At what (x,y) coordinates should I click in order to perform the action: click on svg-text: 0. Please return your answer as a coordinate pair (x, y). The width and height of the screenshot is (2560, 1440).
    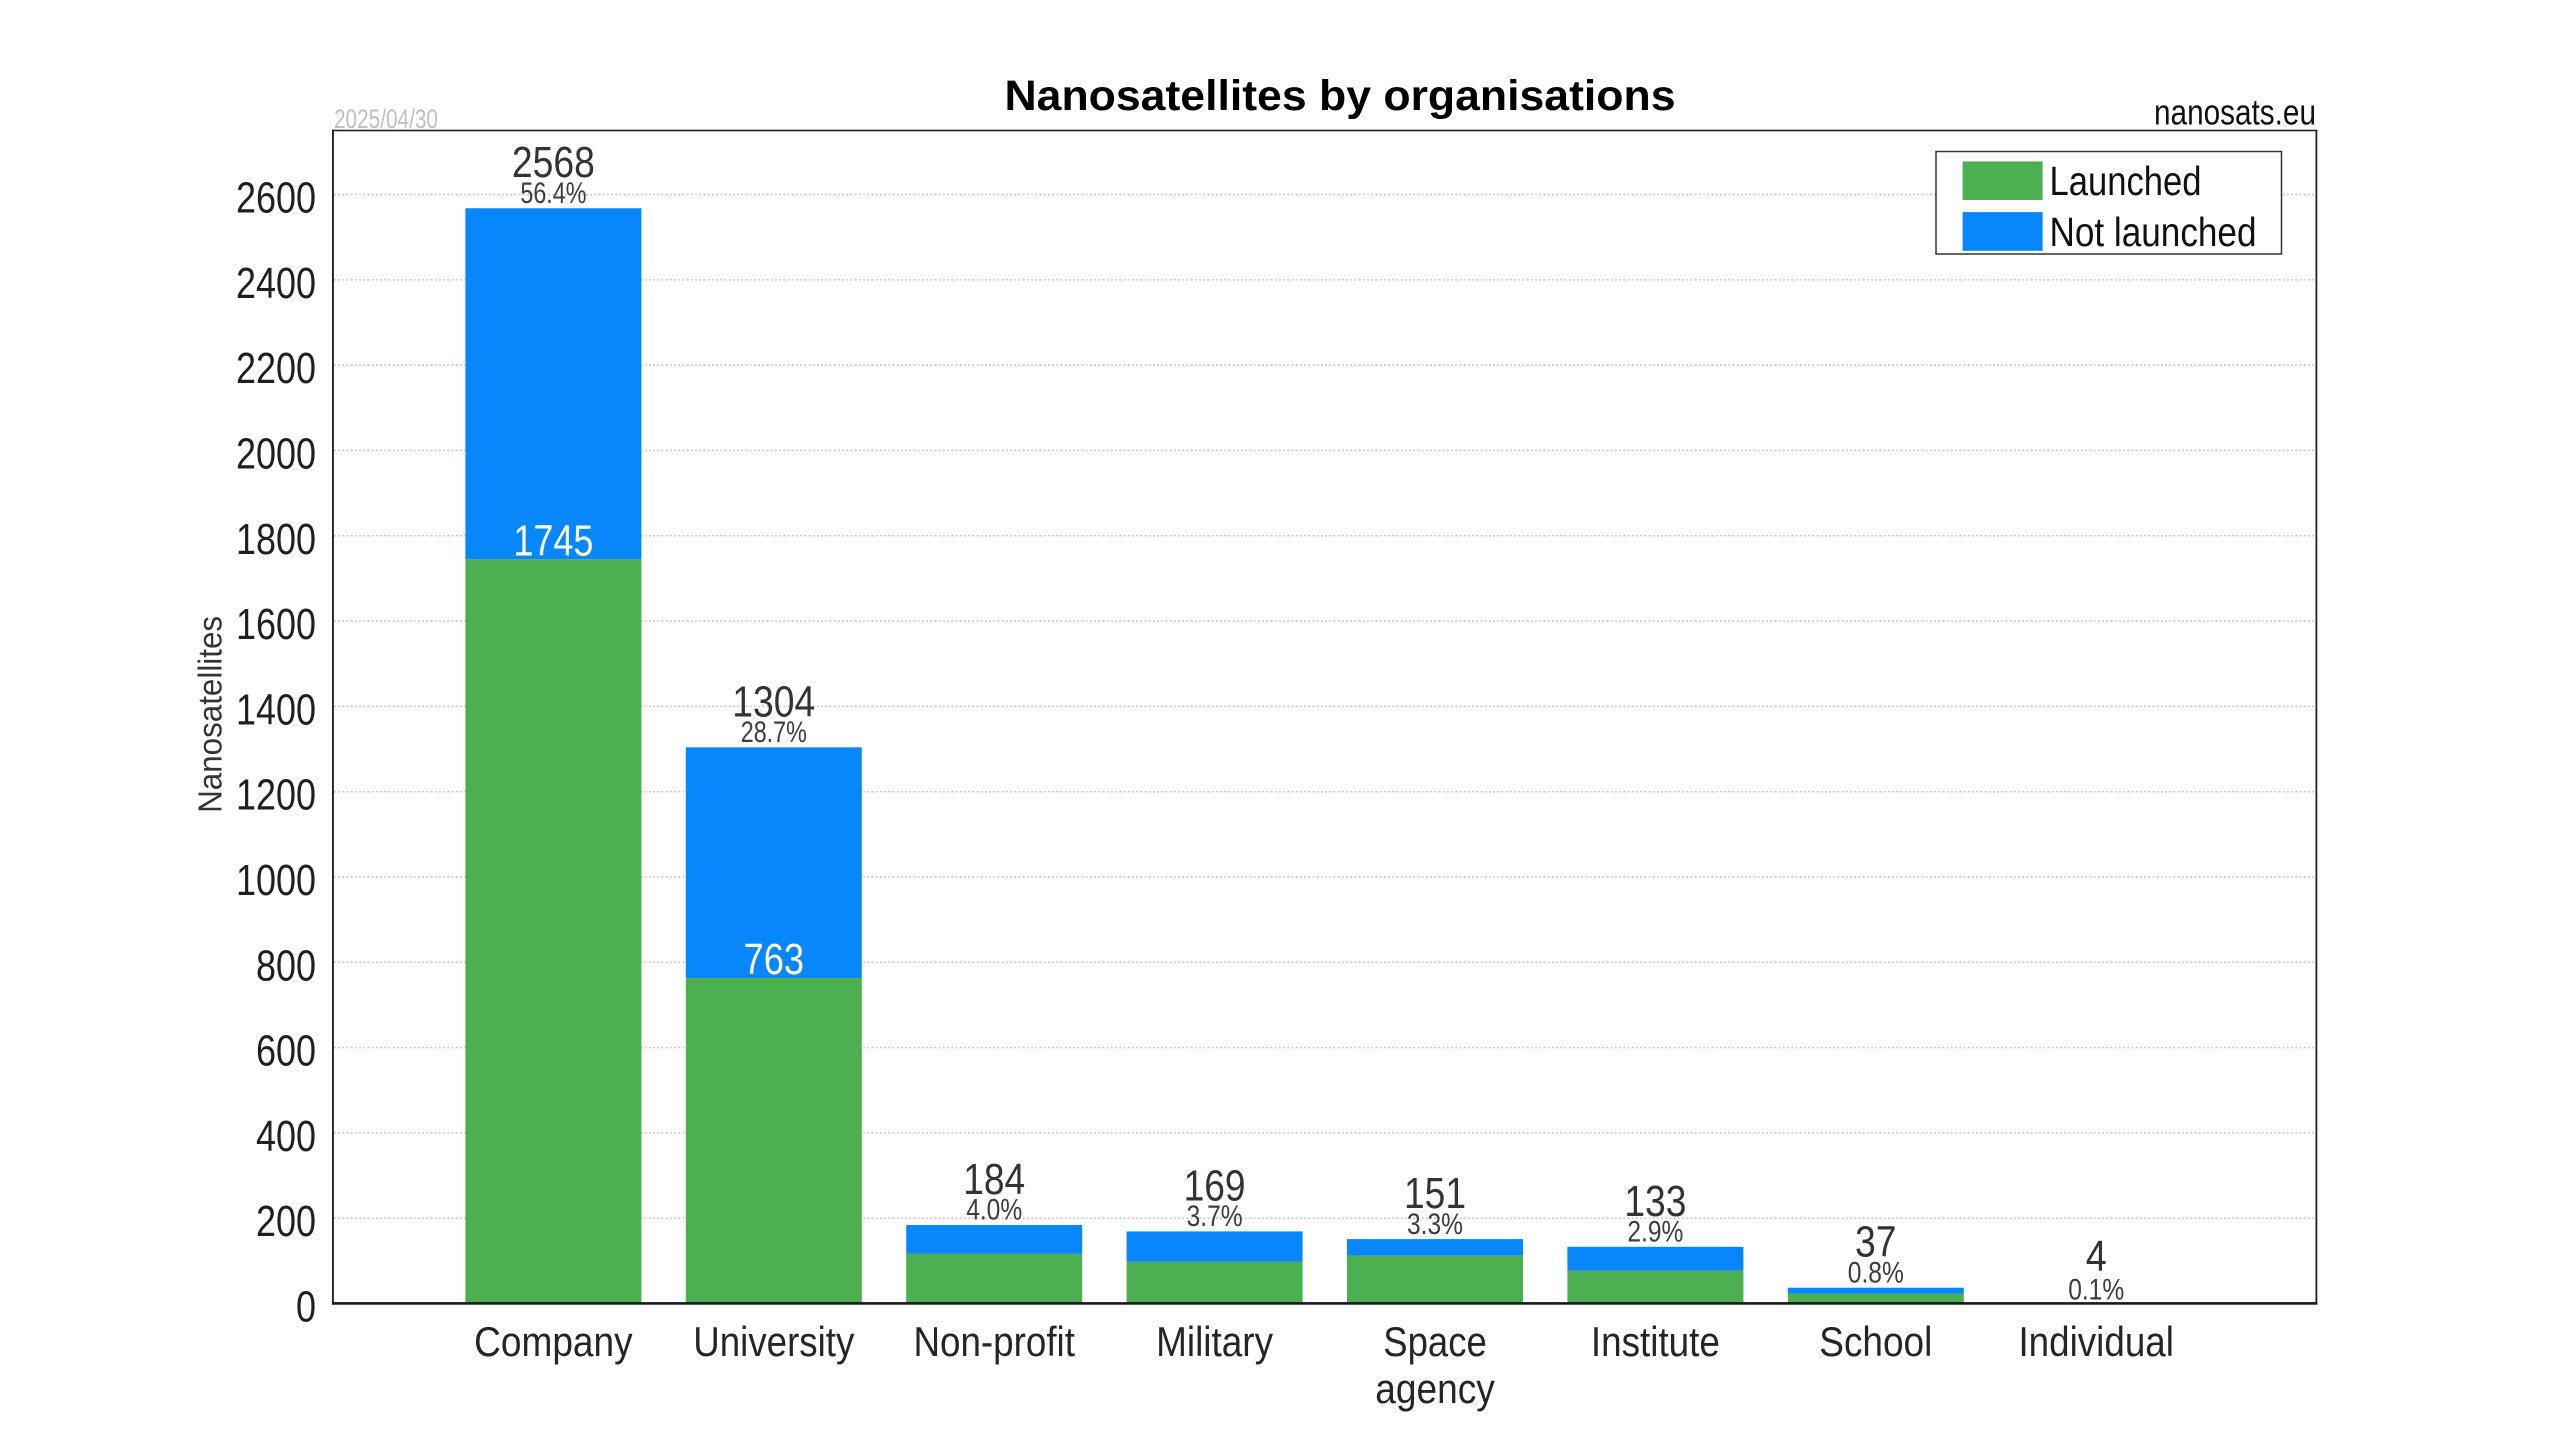
    Looking at the image, I should click on (306, 1307).